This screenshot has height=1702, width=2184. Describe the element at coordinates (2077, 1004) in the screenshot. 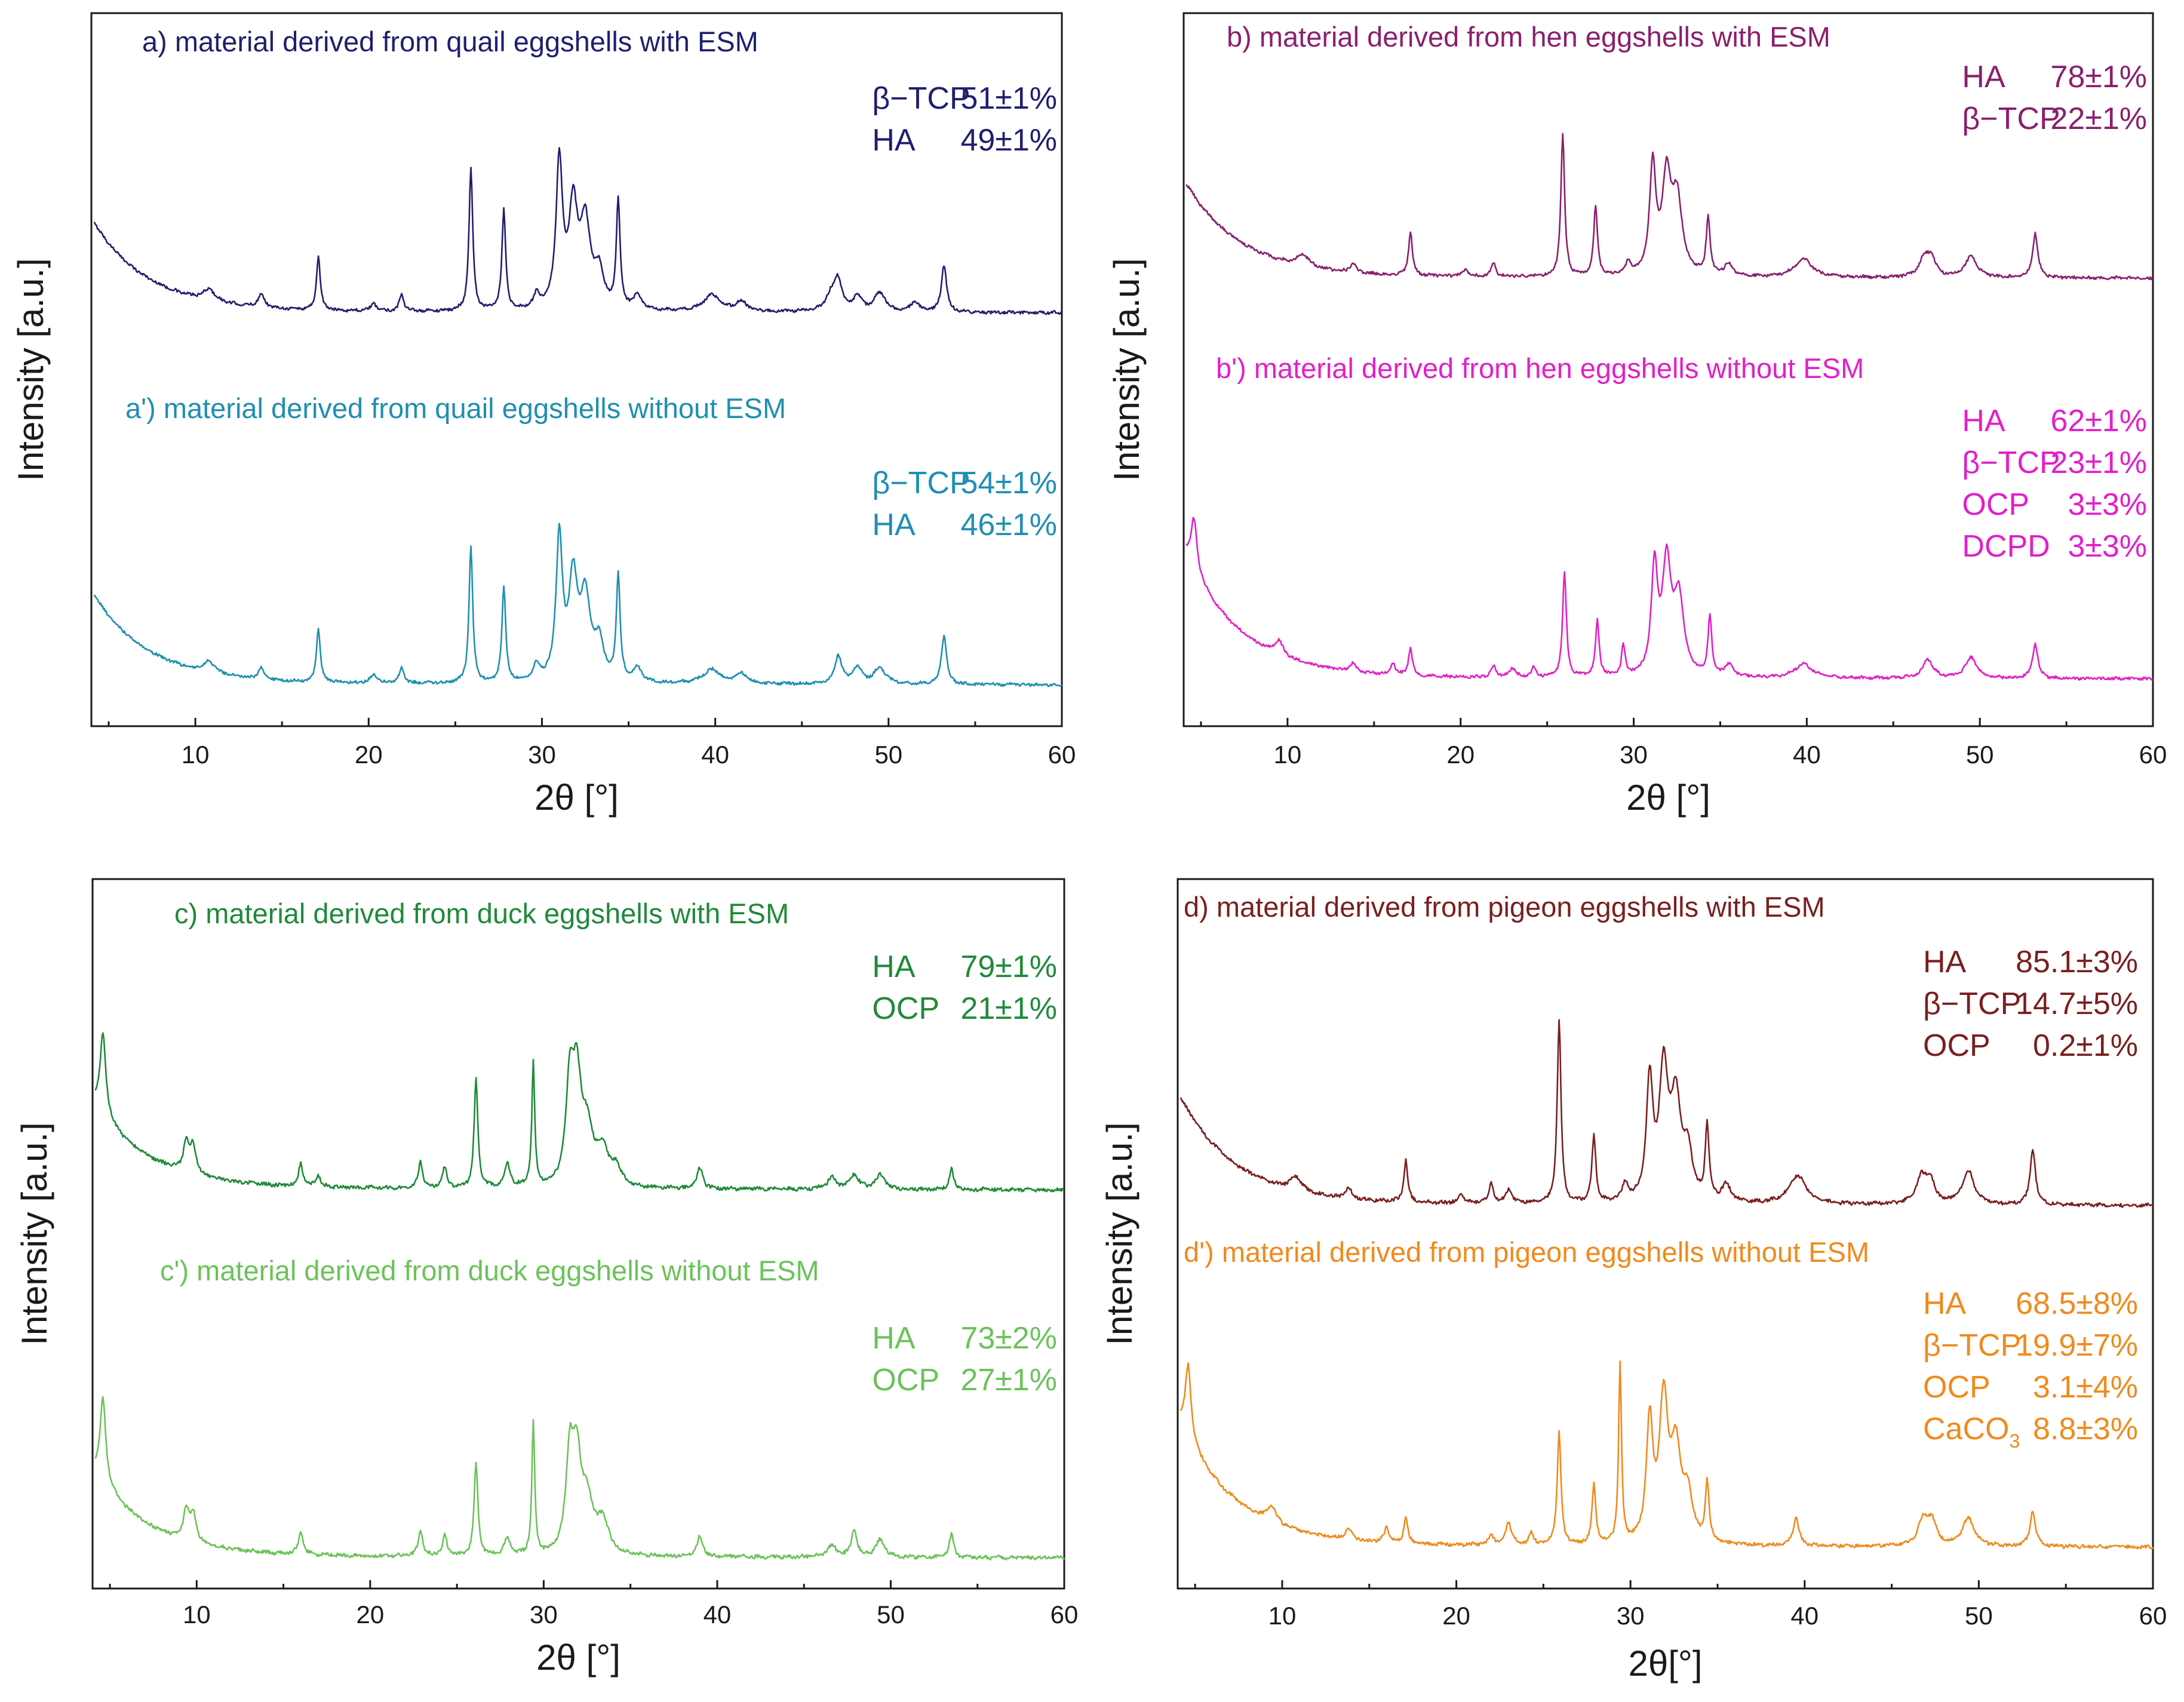

I see `phase-value: 14.7±5%` at that location.